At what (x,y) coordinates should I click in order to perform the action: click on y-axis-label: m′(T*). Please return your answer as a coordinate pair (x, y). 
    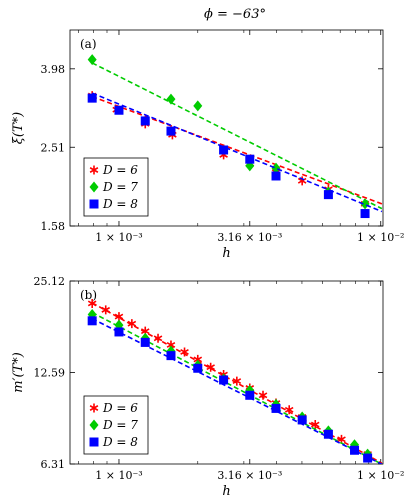
    Looking at the image, I should click on (18, 372).